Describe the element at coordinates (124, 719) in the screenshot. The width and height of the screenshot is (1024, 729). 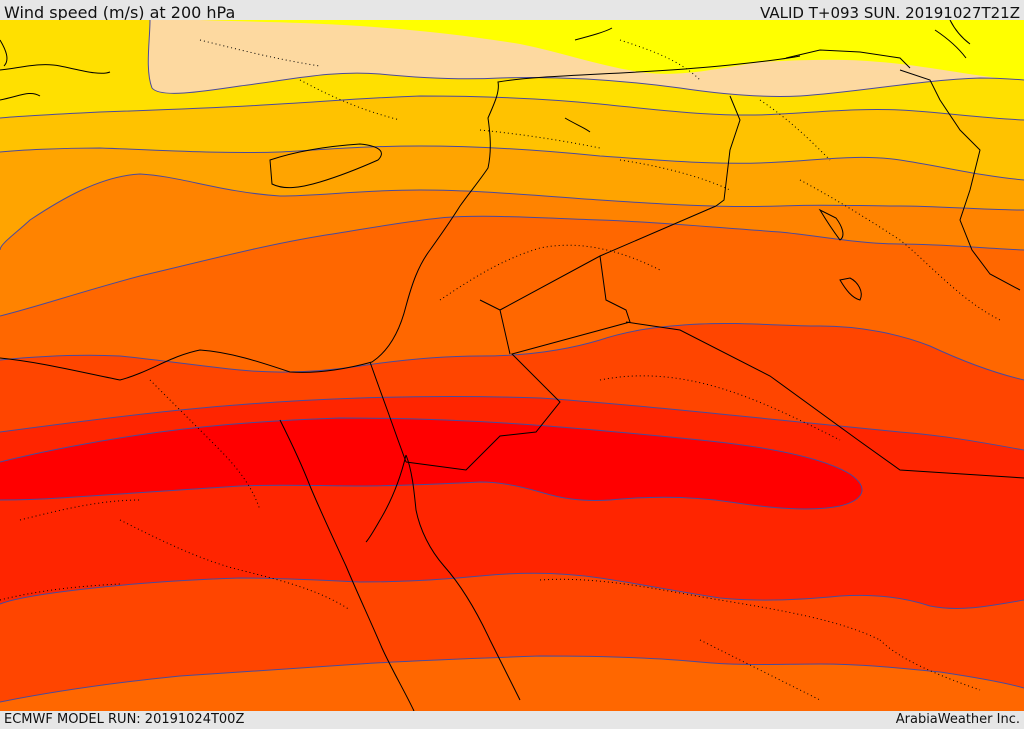
I see `model-run: ECMWF MODEL RUN: 20191024T00Z` at that location.